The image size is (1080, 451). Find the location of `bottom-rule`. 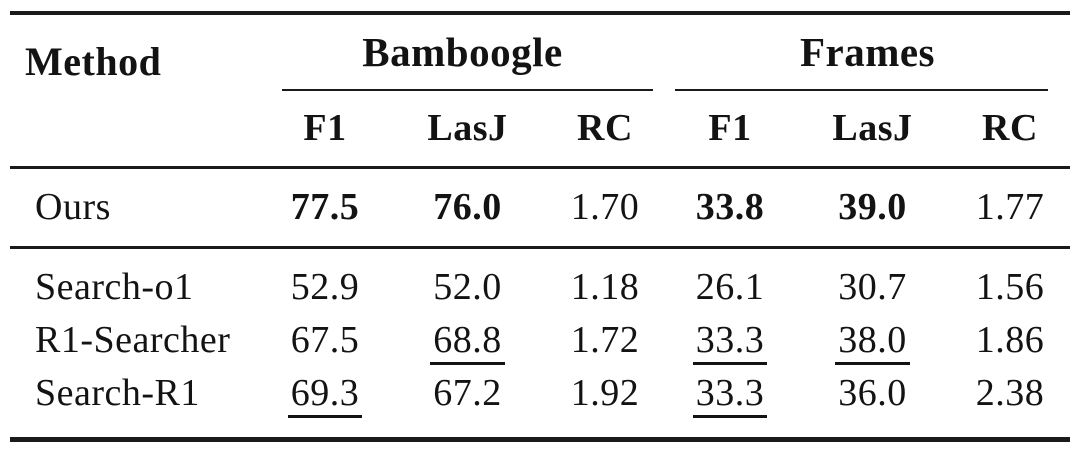

bottom-rule is located at coordinates (540, 439).